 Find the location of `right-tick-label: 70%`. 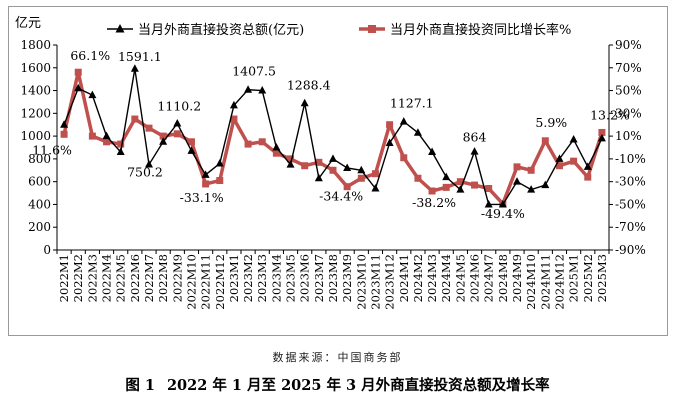

right-tick-label: 70% is located at coordinates (628, 68).